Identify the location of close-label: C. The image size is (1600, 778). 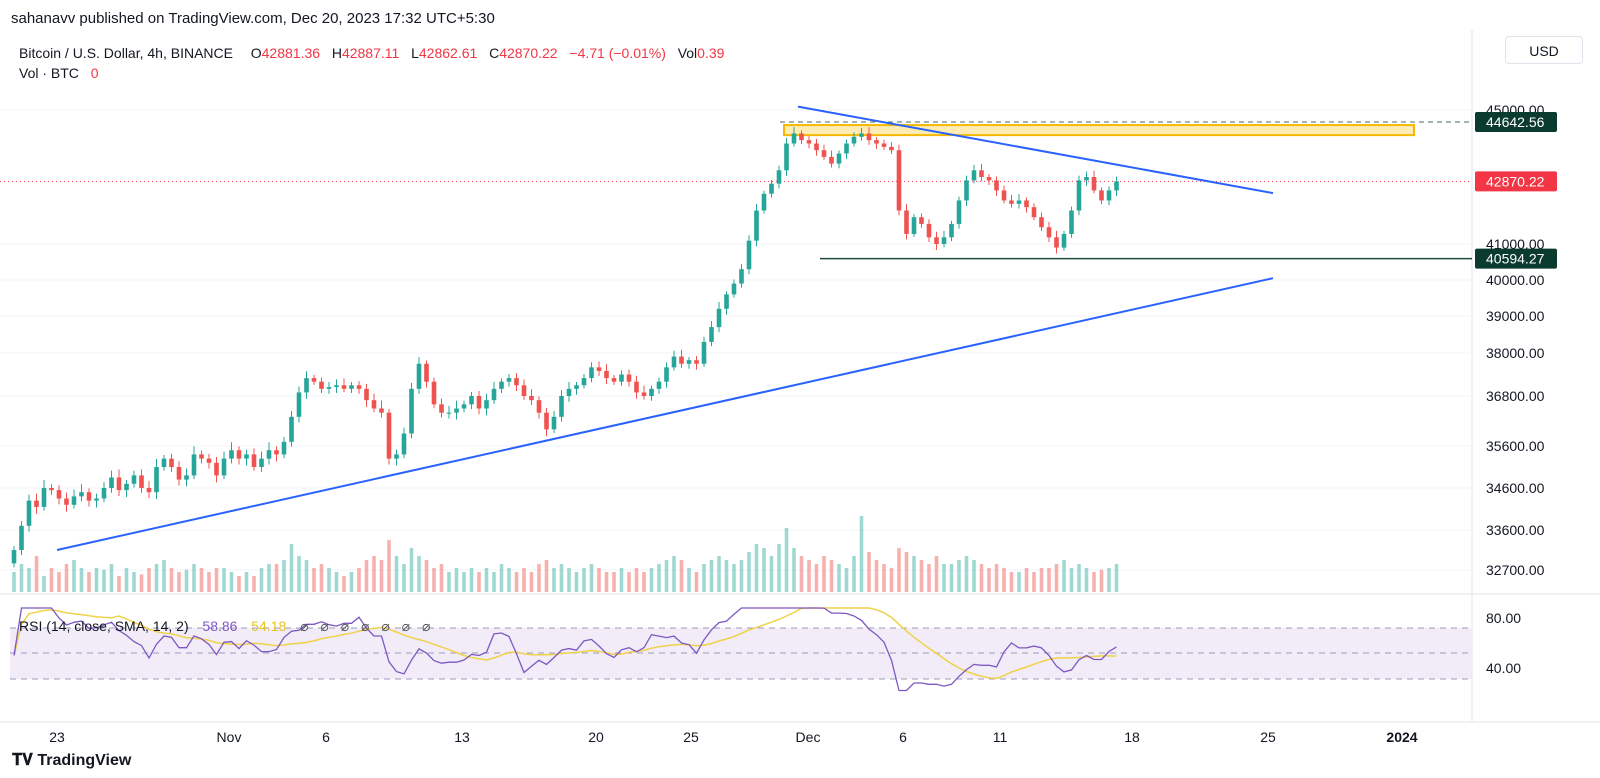
(494, 53).